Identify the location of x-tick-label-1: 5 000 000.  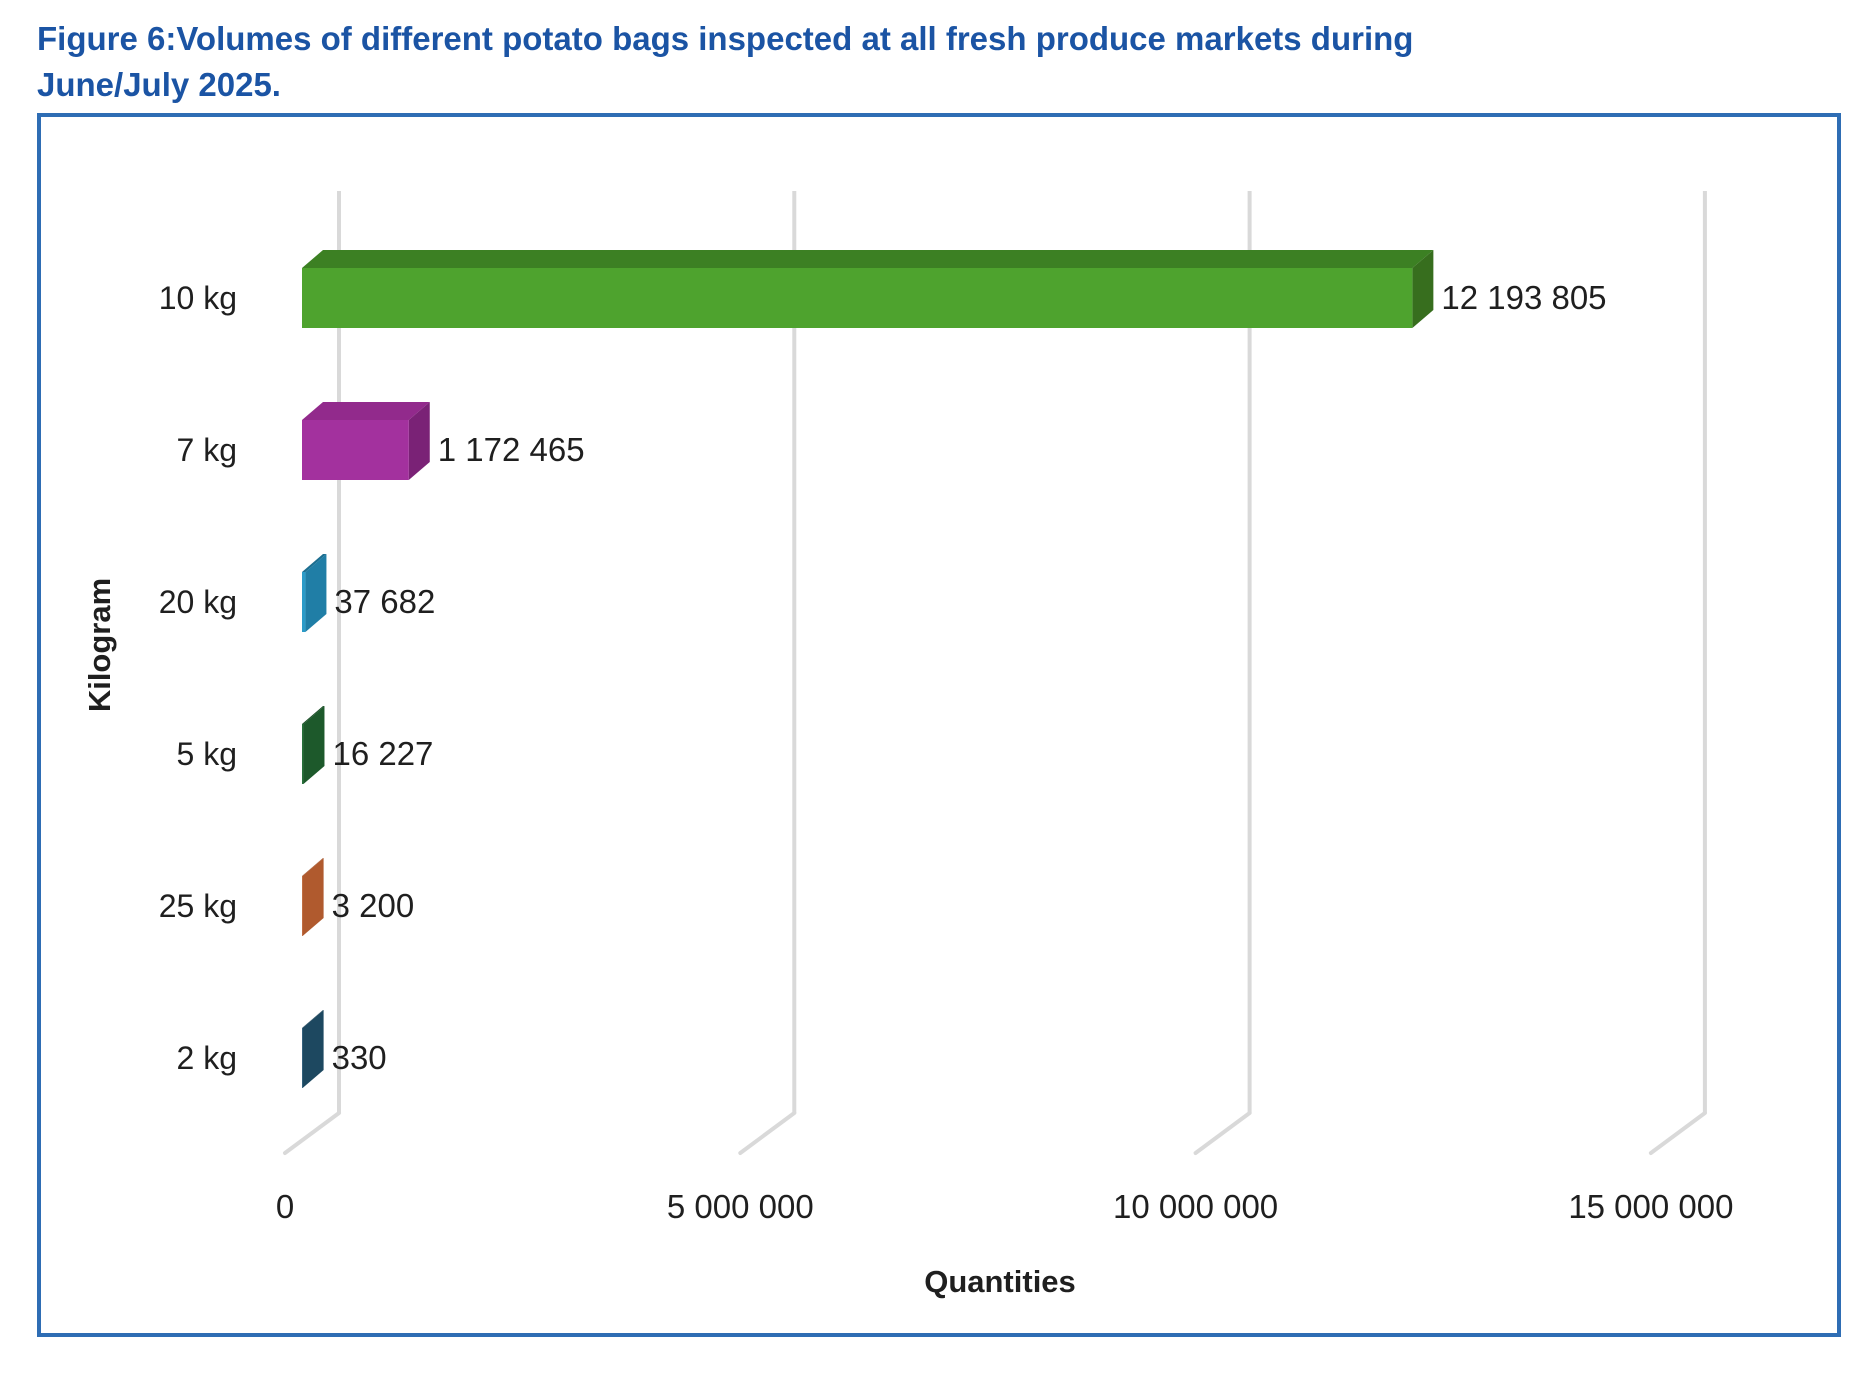
(740, 1206).